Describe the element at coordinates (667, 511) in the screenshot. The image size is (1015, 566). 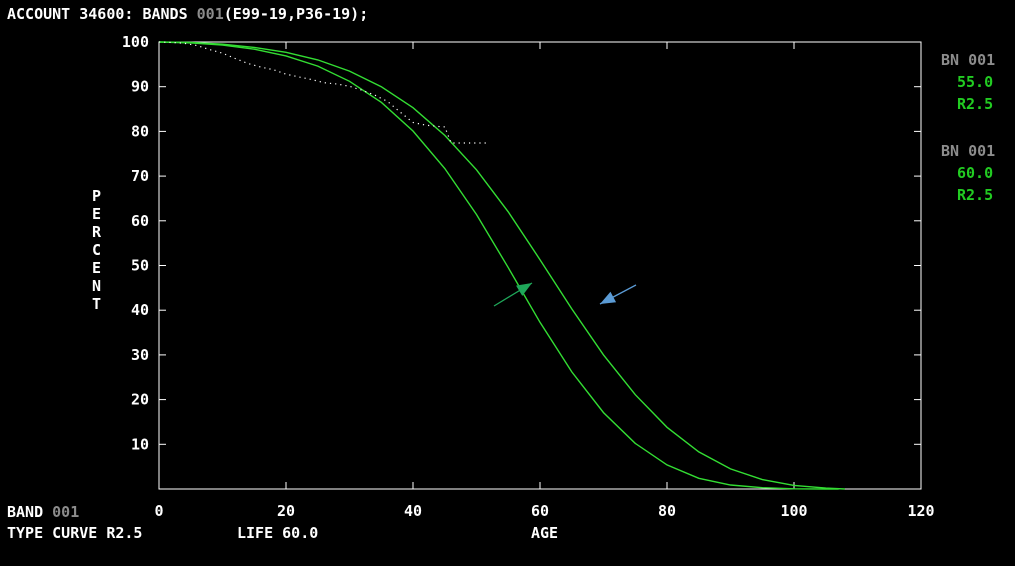
I see `x-tick-label: 80` at that location.